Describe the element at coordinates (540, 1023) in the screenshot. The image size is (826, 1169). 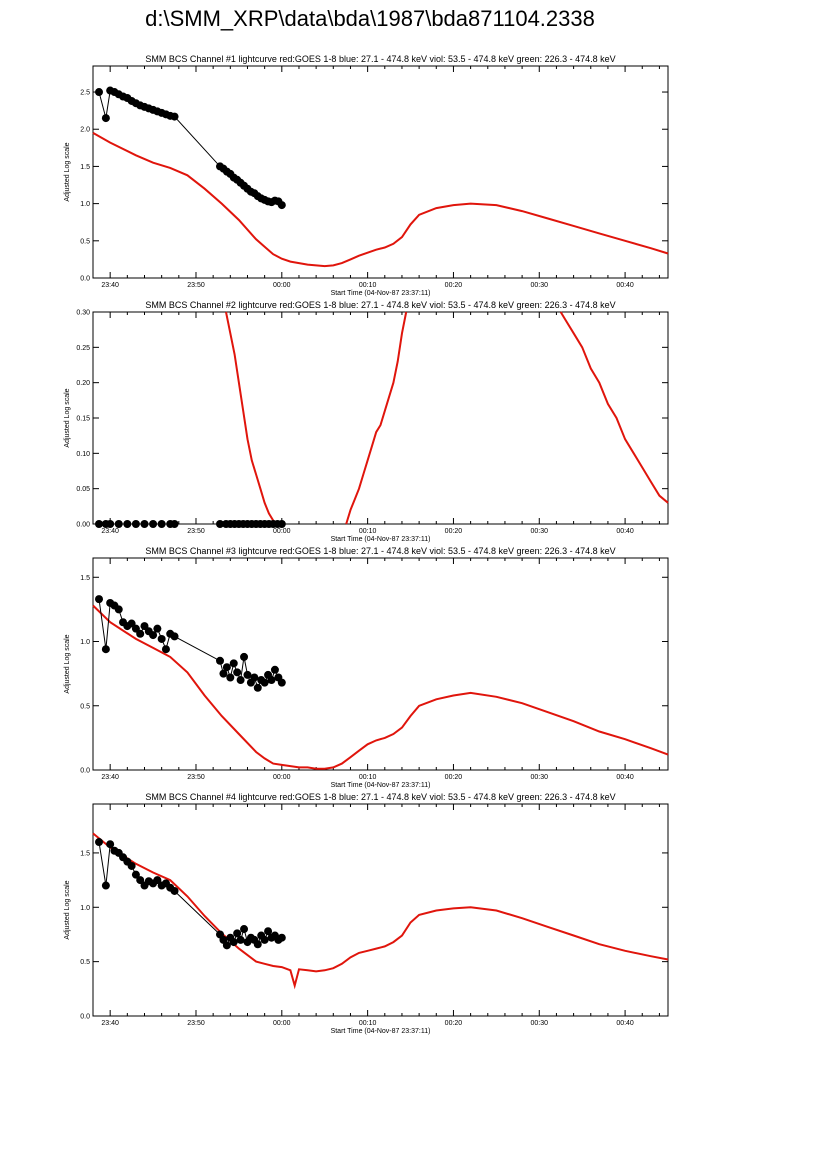
I see `x-tick-label-4: 00:30` at that location.